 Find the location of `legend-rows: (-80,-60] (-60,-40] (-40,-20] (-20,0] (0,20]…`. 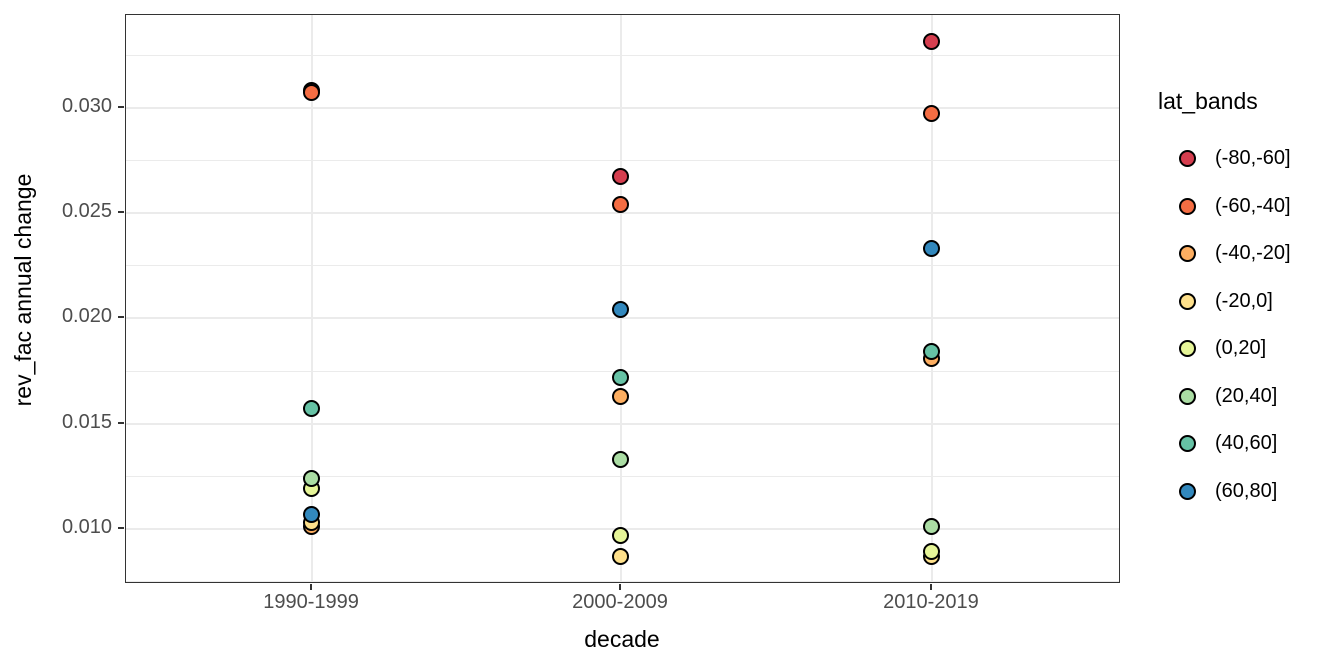

legend-rows: (-80,-60] (-60,-40] (-40,-20] (-20,0] (0,20]… is located at coordinates (1224, 325).